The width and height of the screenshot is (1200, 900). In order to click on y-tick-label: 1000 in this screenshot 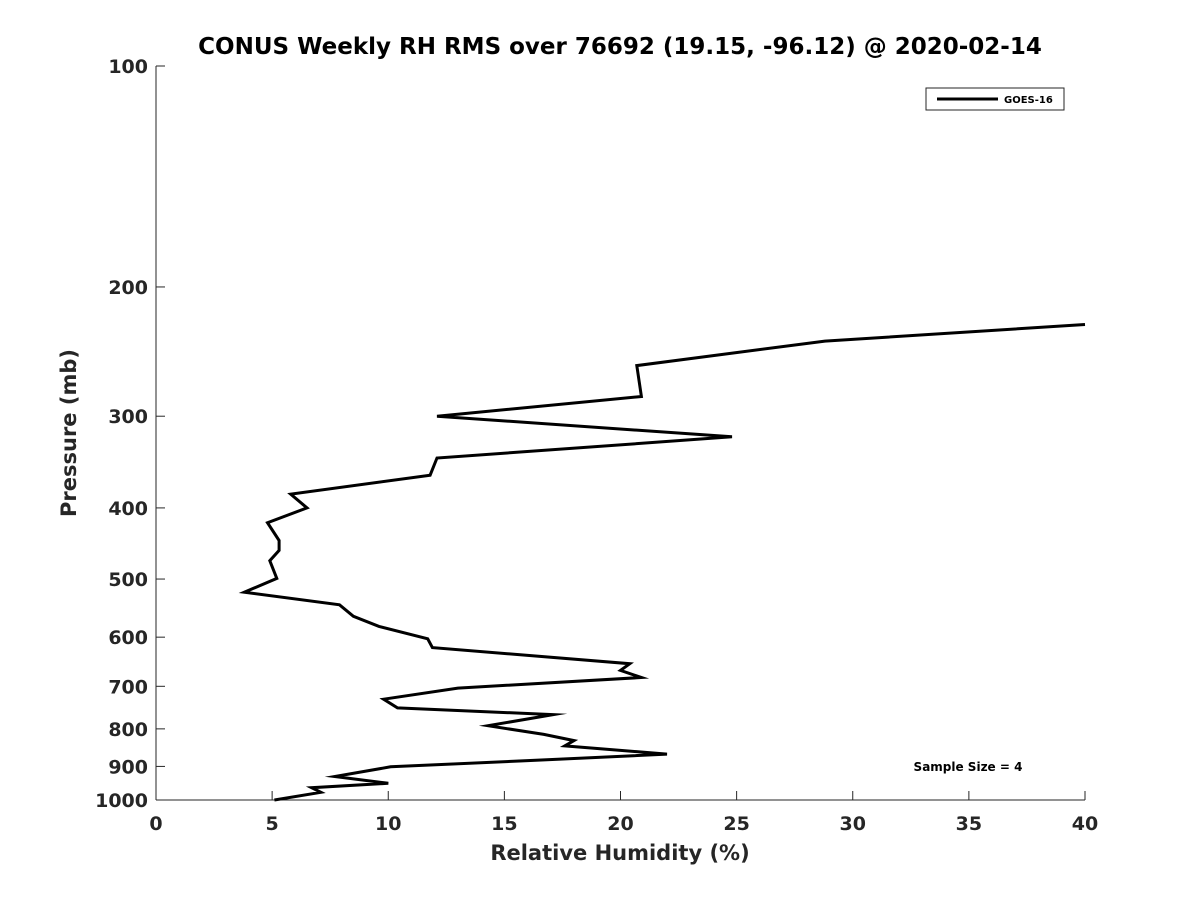, I will do `click(121, 801)`.